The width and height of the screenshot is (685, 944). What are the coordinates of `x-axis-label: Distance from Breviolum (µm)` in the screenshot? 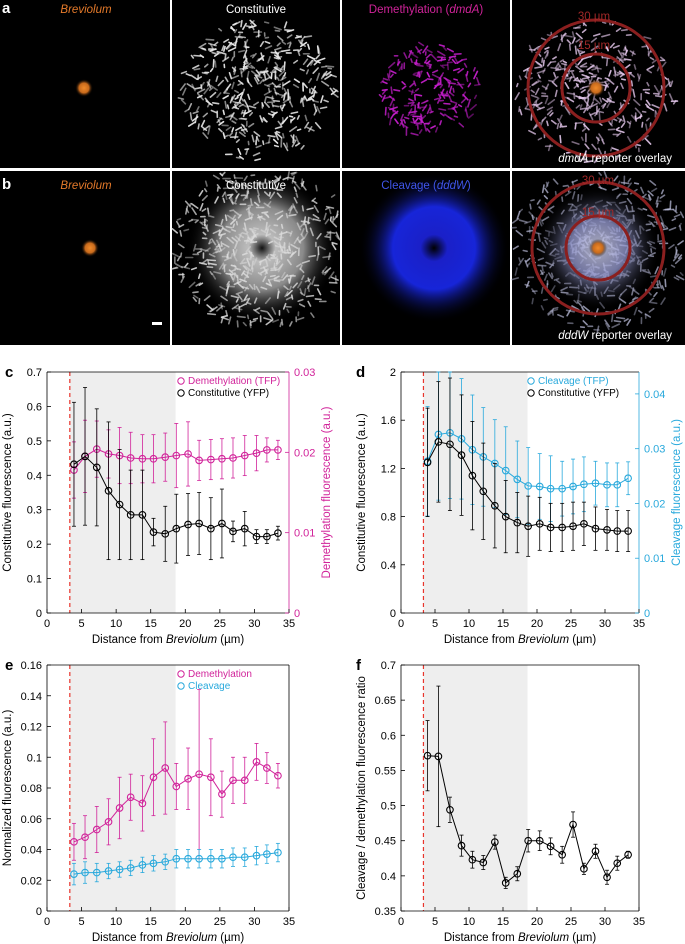 It's located at (520, 938).